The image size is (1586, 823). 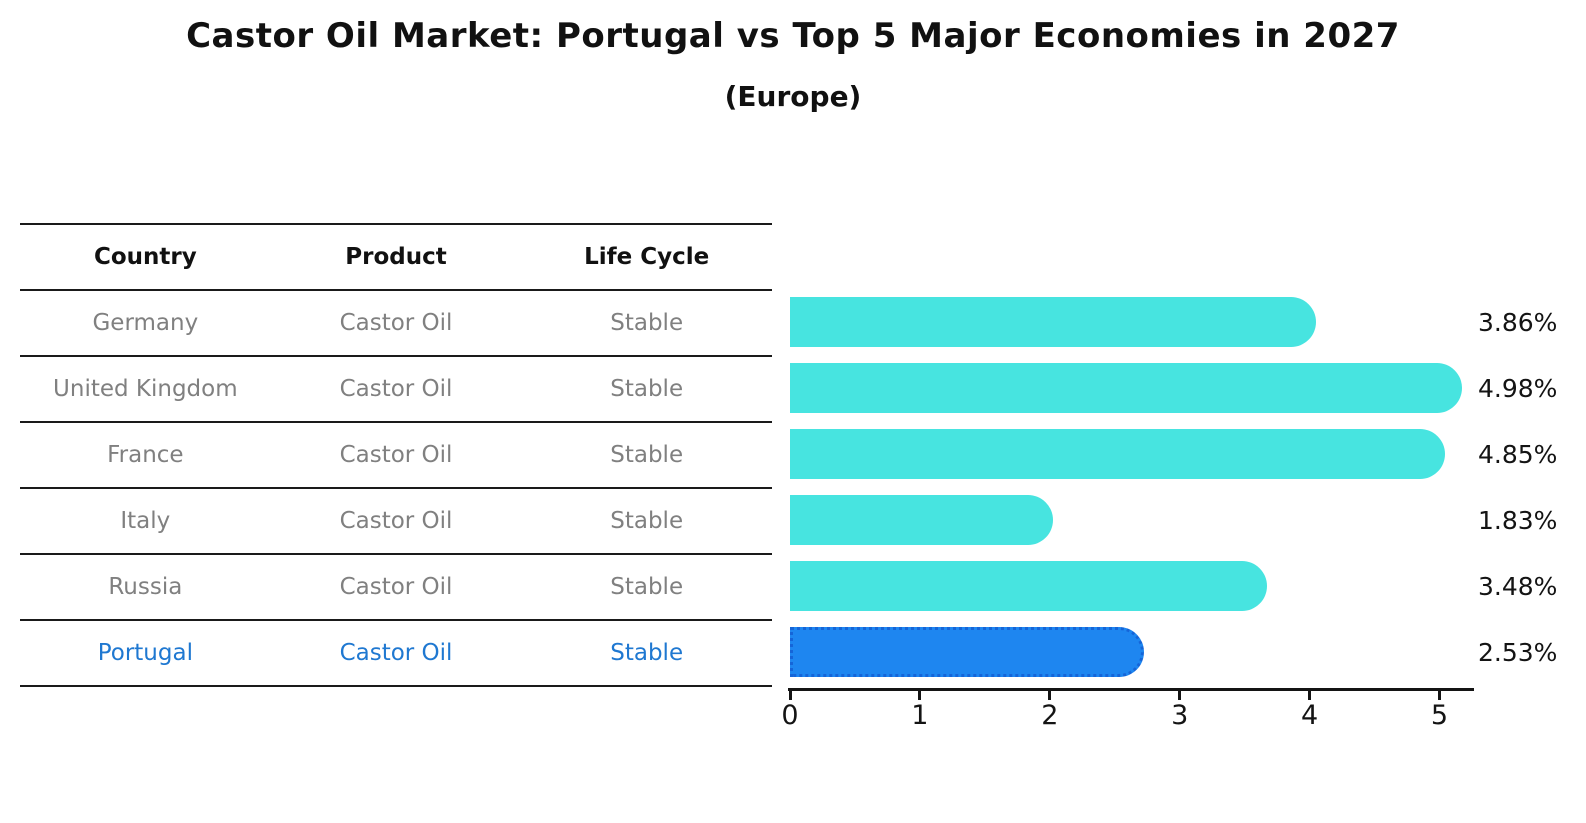 I want to click on bar-row-russia, so click(x=1131, y=586).